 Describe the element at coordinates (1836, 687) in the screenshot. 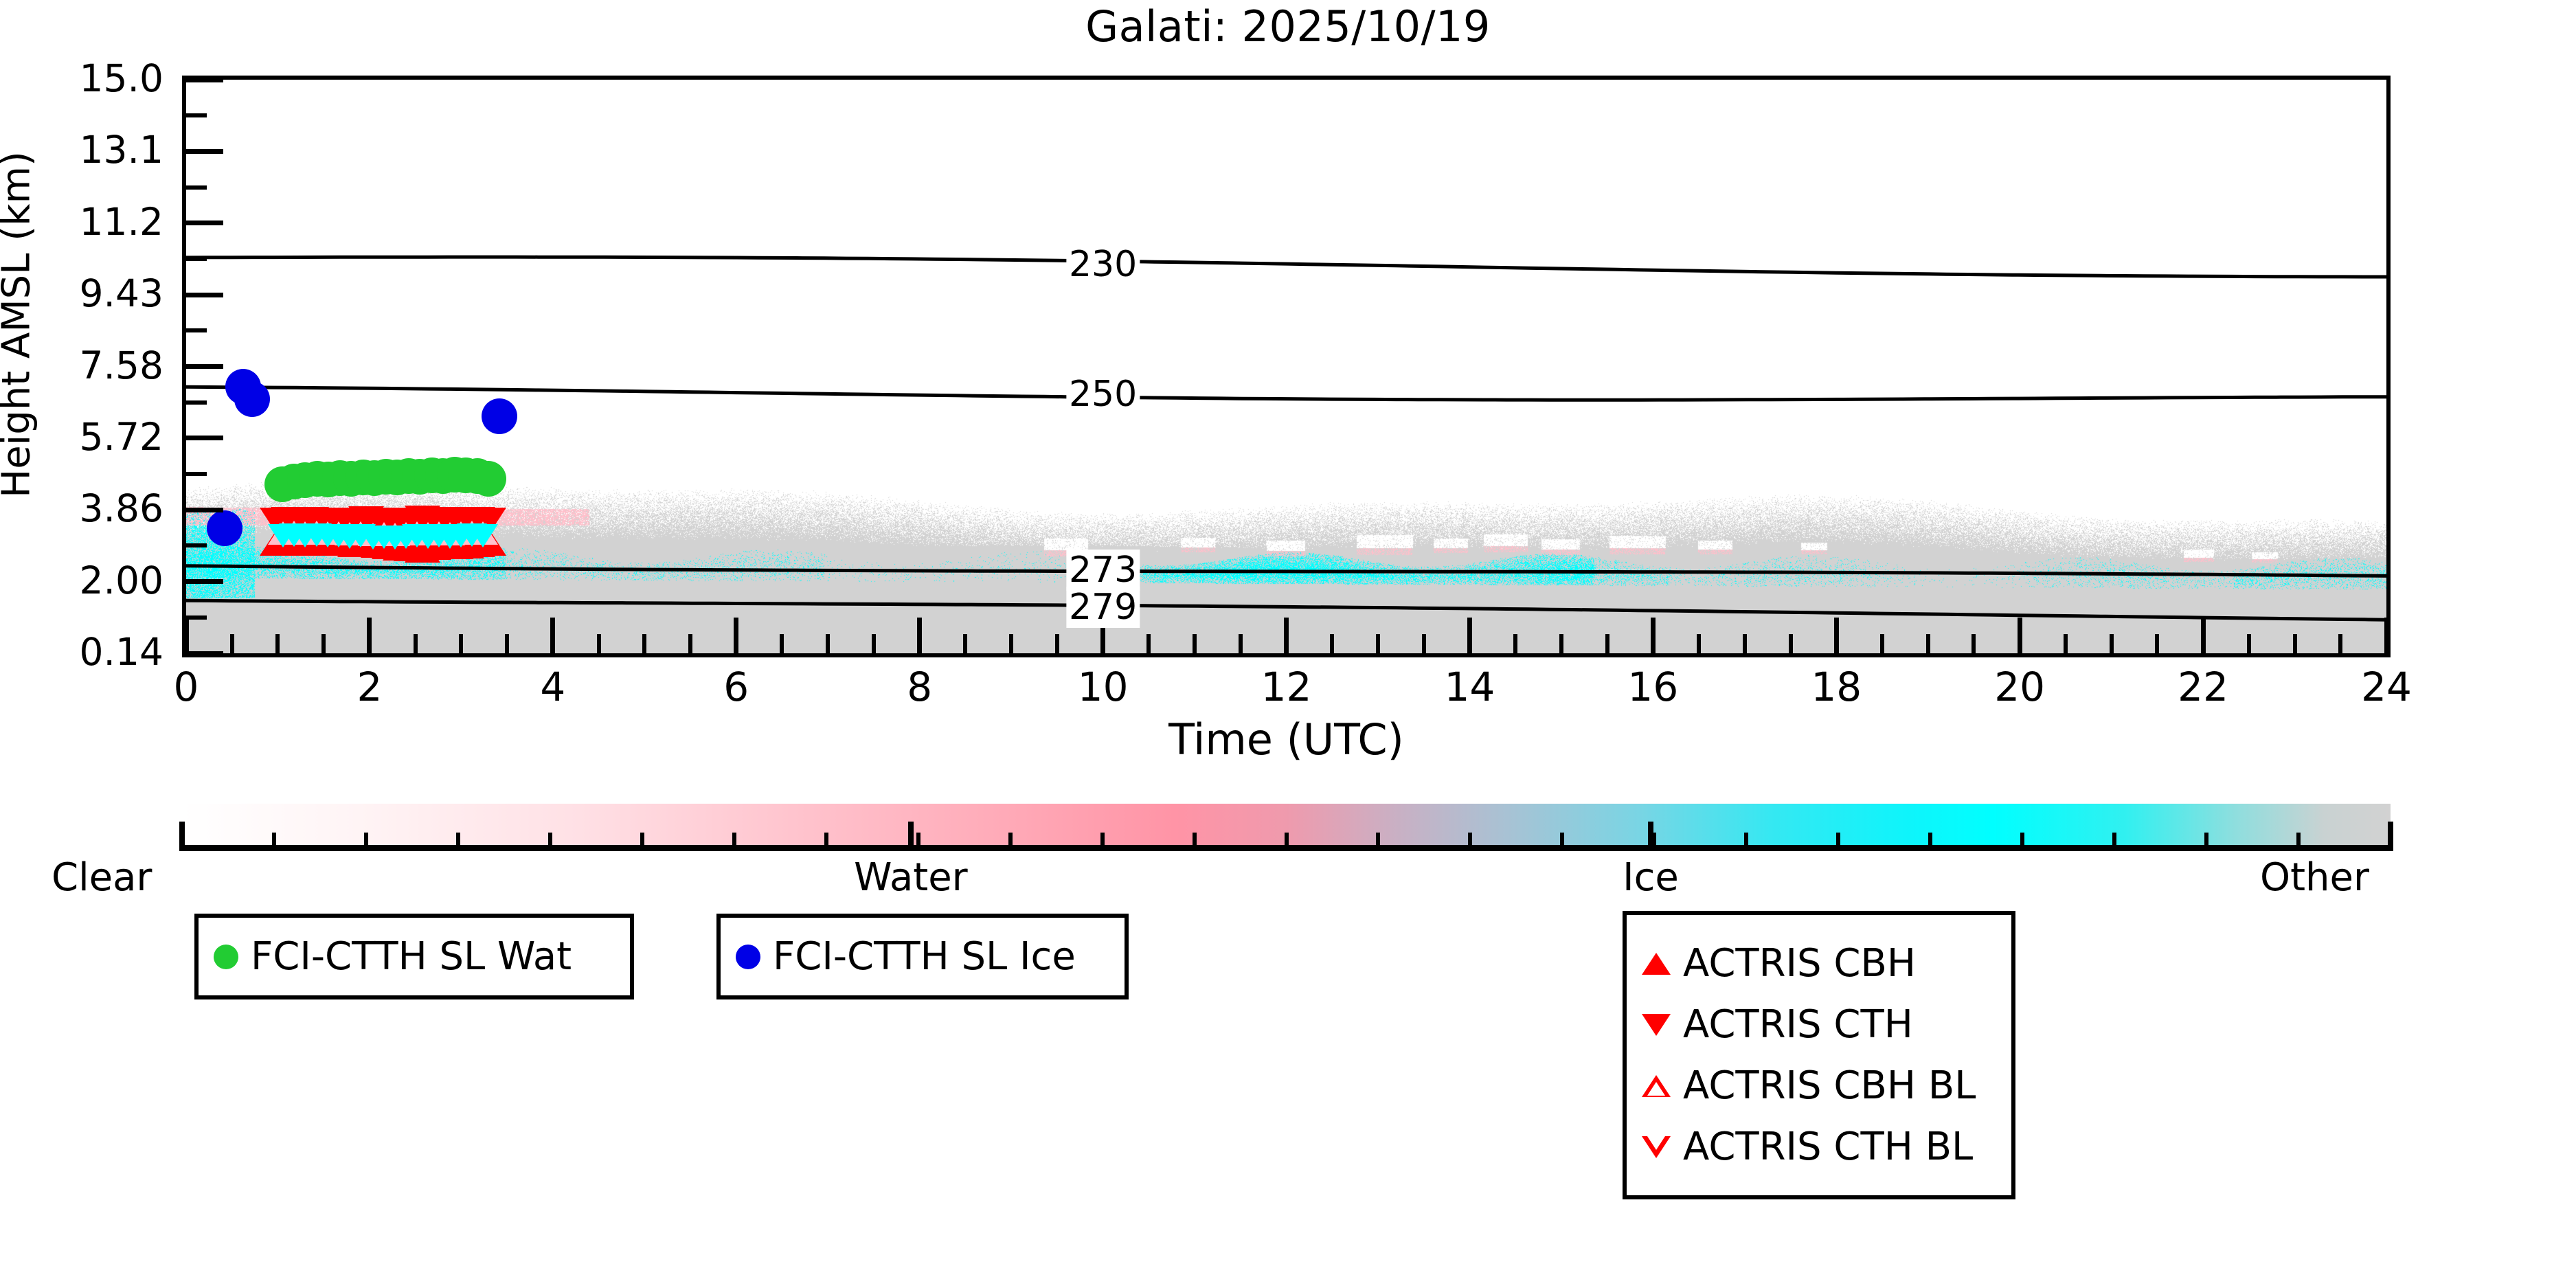

I see `x-tick-label: 18` at that location.